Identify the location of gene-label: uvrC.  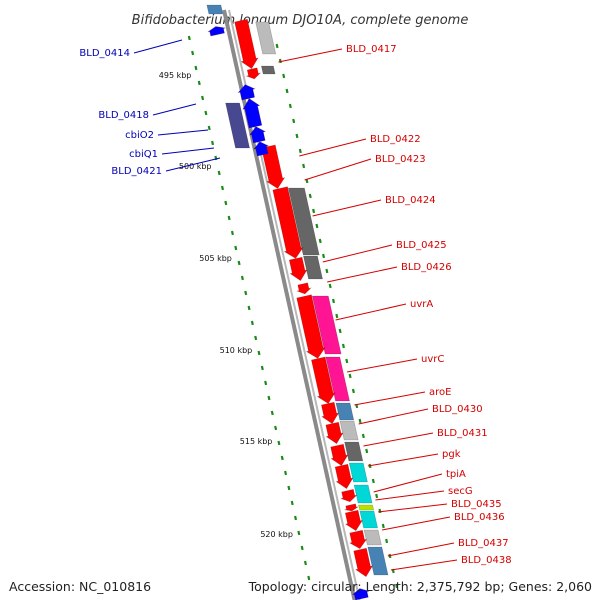
(432, 359).